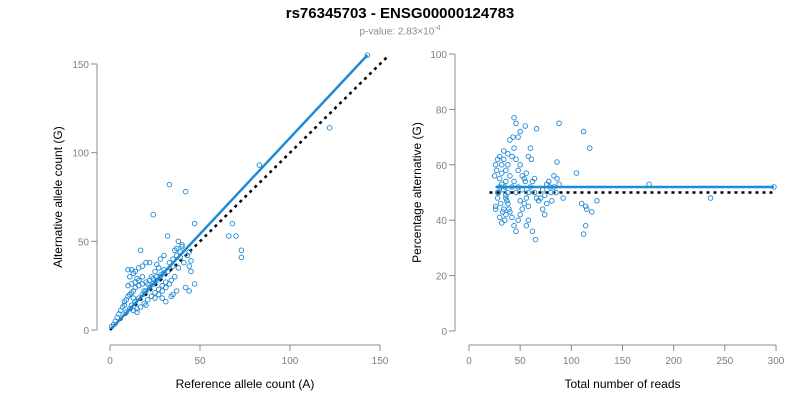  Describe the element at coordinates (442, 277) in the screenshot. I see `y-tick-label-right: 20` at that location.